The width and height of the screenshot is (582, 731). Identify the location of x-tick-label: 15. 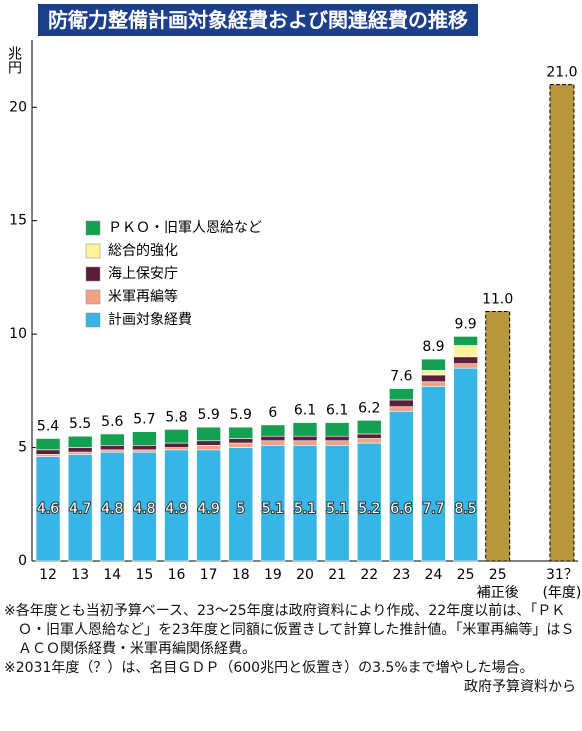
(144, 575).